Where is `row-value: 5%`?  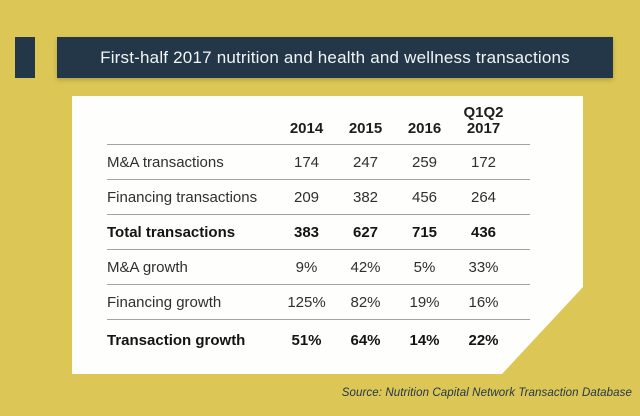 row-value: 5% is located at coordinates (424, 267).